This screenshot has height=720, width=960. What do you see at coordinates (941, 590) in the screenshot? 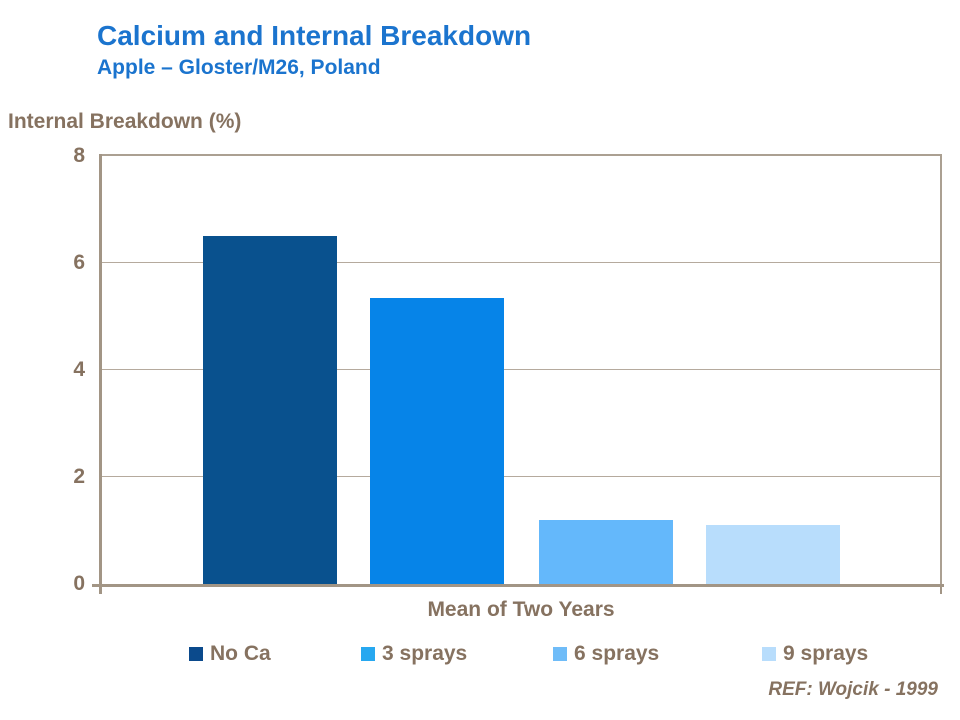
I see `x-axis-tick-right` at bounding box center [941, 590].